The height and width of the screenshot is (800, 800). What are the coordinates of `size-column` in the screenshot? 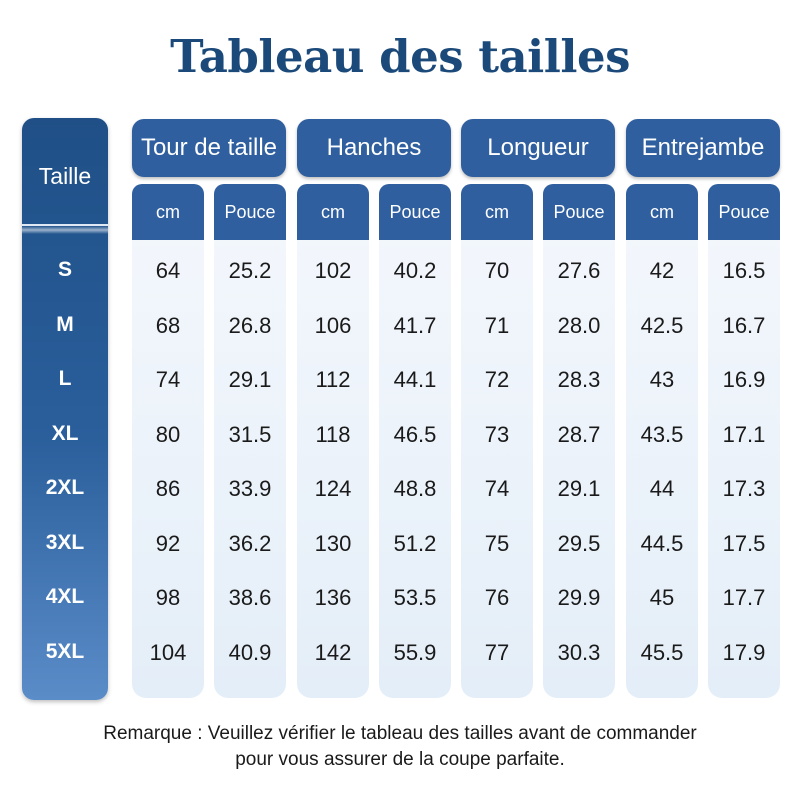 It's located at (65, 409).